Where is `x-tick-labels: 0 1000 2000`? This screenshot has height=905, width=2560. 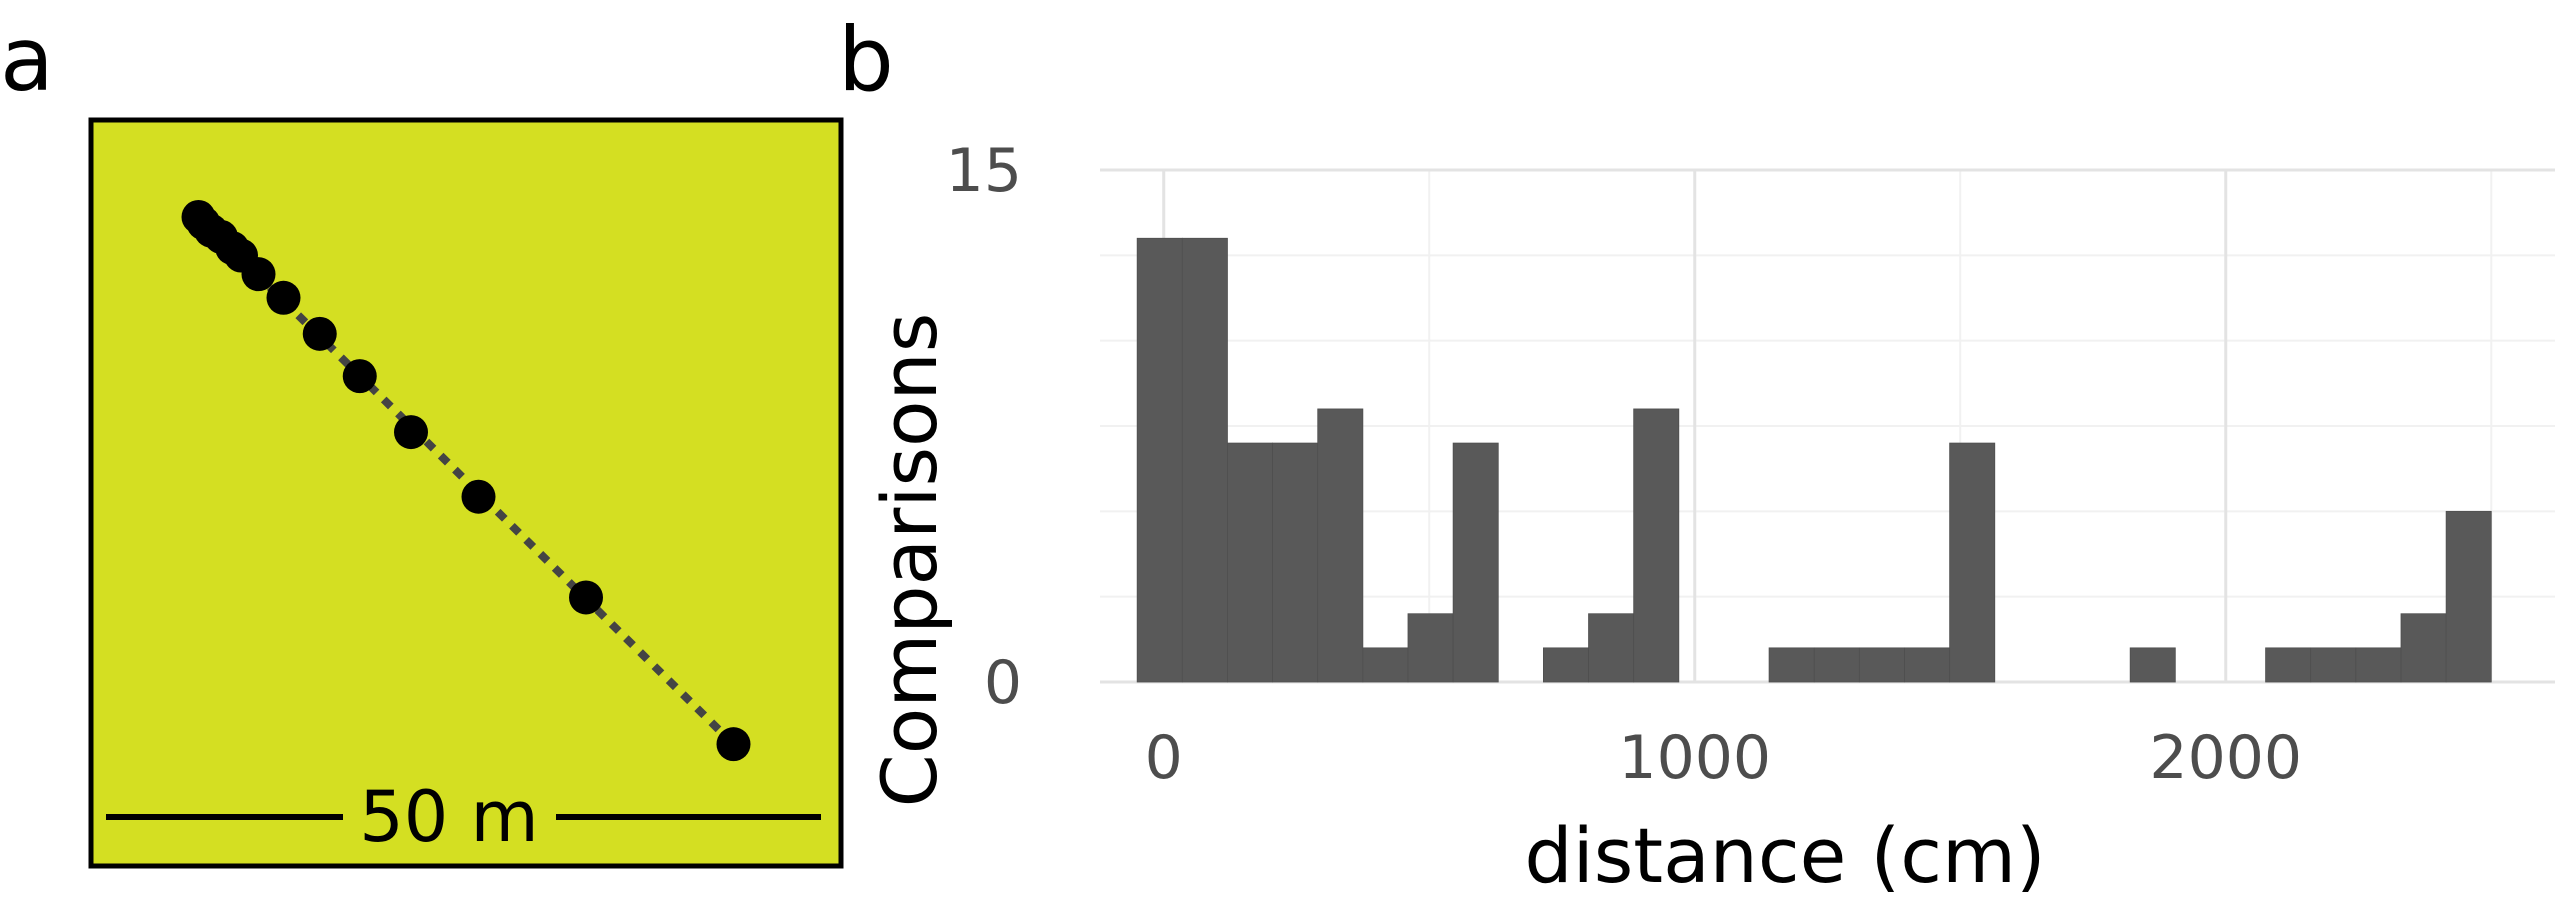 x-tick-labels: 0 1000 2000 is located at coordinates (1723, 758).